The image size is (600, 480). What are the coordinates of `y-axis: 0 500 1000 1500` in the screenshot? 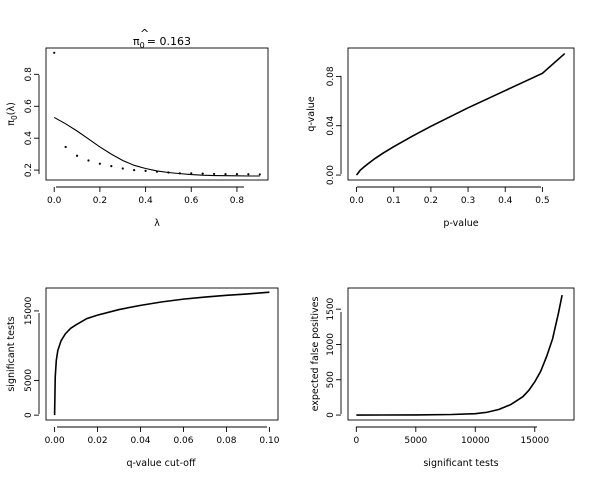 It's located at (334, 357).